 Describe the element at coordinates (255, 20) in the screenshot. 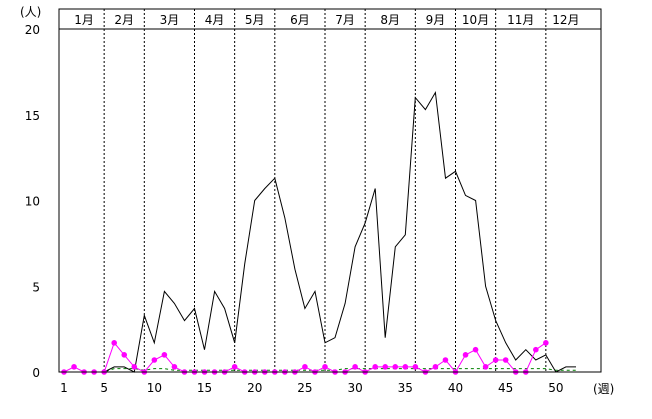

I see `month-label: 5月` at that location.